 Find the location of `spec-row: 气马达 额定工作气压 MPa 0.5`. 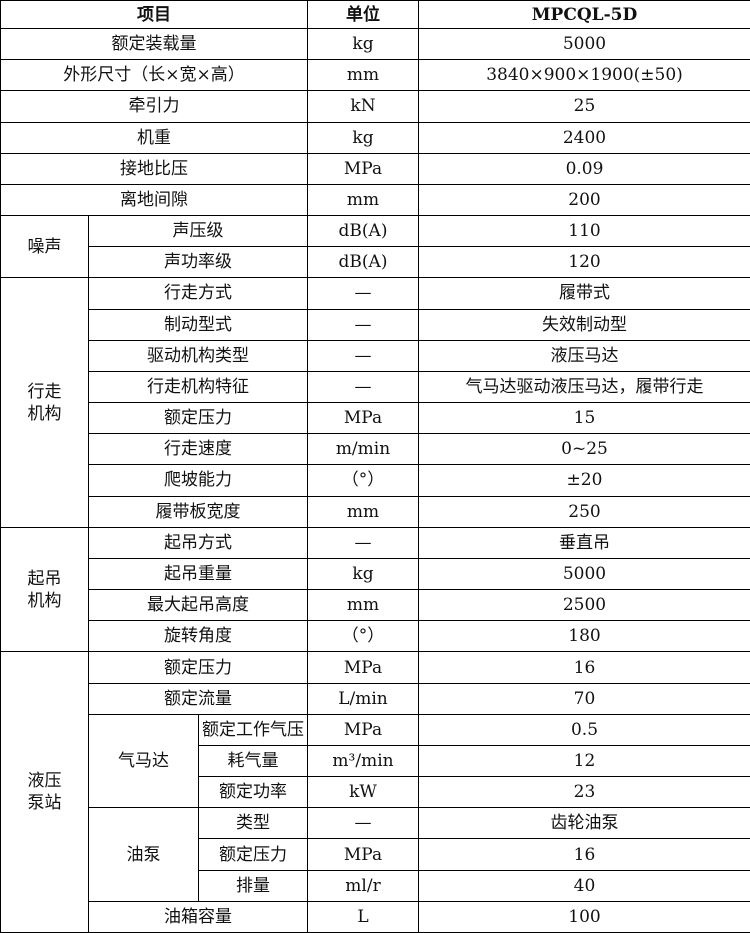

spec-row: 气马达 额定工作气压 MPa 0.5 is located at coordinates (375, 761).